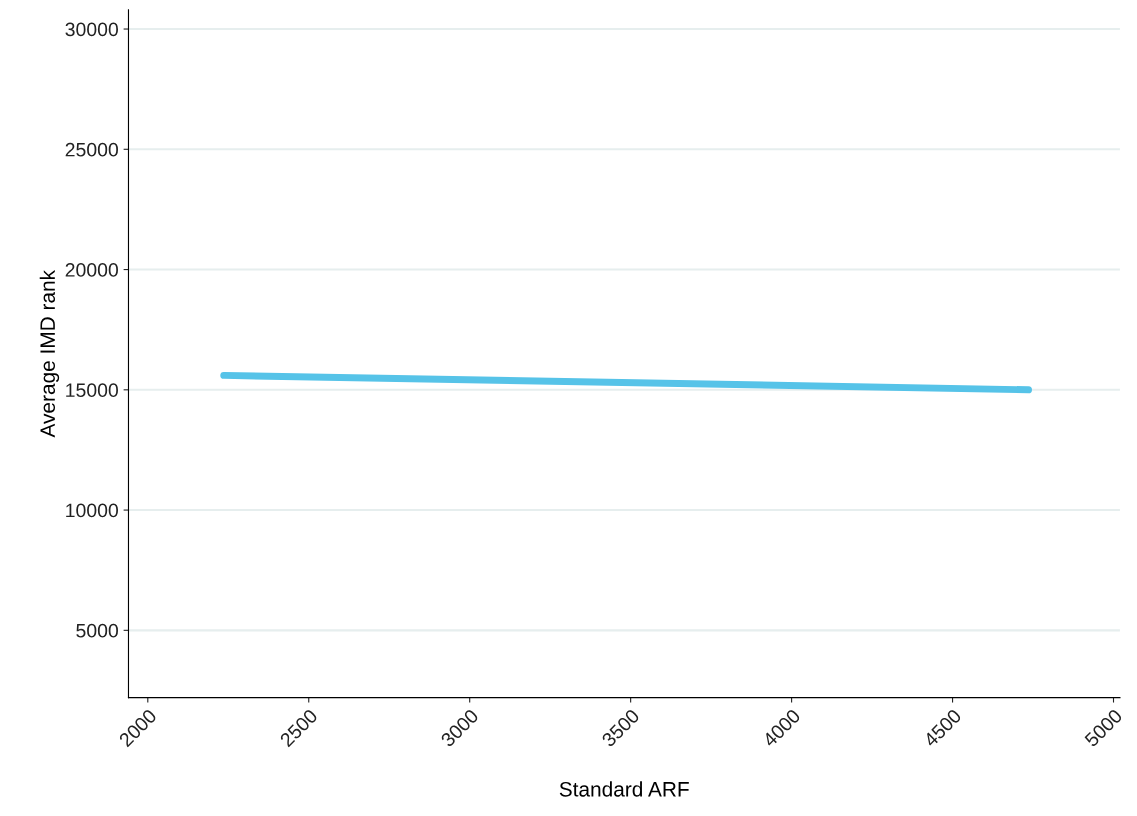 The height and width of the screenshot is (816, 1137). Describe the element at coordinates (49, 353) in the screenshot. I see `y-axis-title: Average IMD rank` at that location.